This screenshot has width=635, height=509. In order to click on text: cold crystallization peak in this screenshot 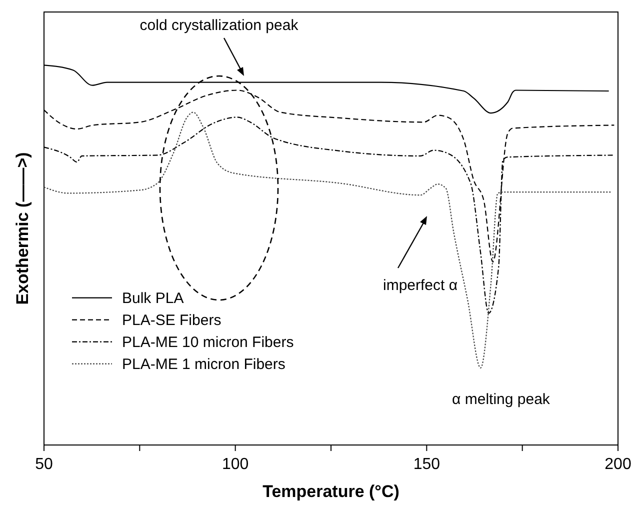, I will do `click(219, 25)`.